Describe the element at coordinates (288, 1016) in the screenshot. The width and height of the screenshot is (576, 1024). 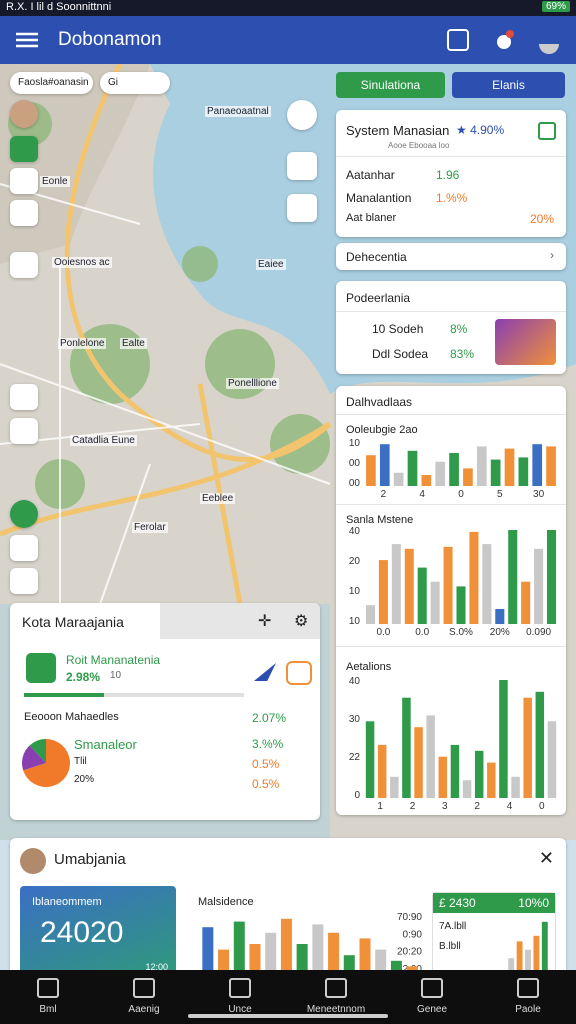
I see `home-indicator` at that location.